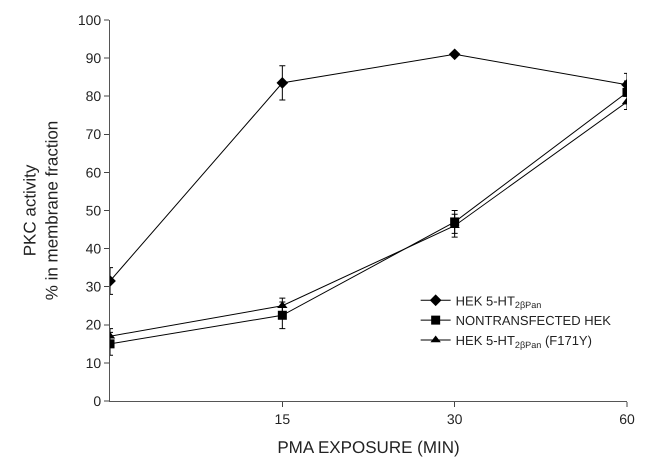 The image size is (657, 466). Describe the element at coordinates (627, 418) in the screenshot. I see `x-tick-label: 60` at that location.